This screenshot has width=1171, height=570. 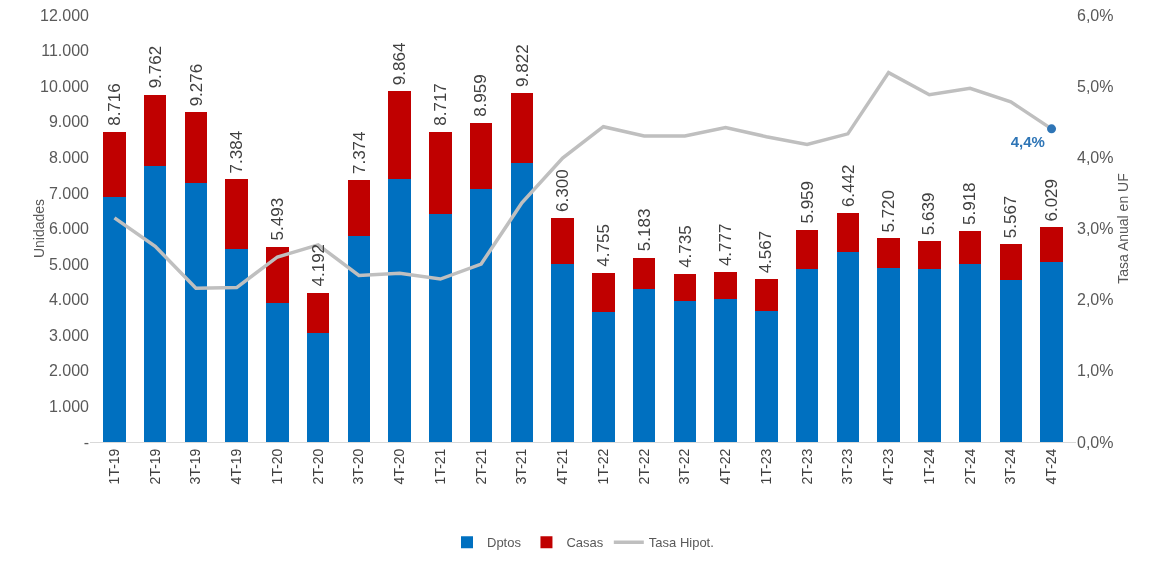 I want to click on y-tick-label: 8.000, so click(x=69, y=157).